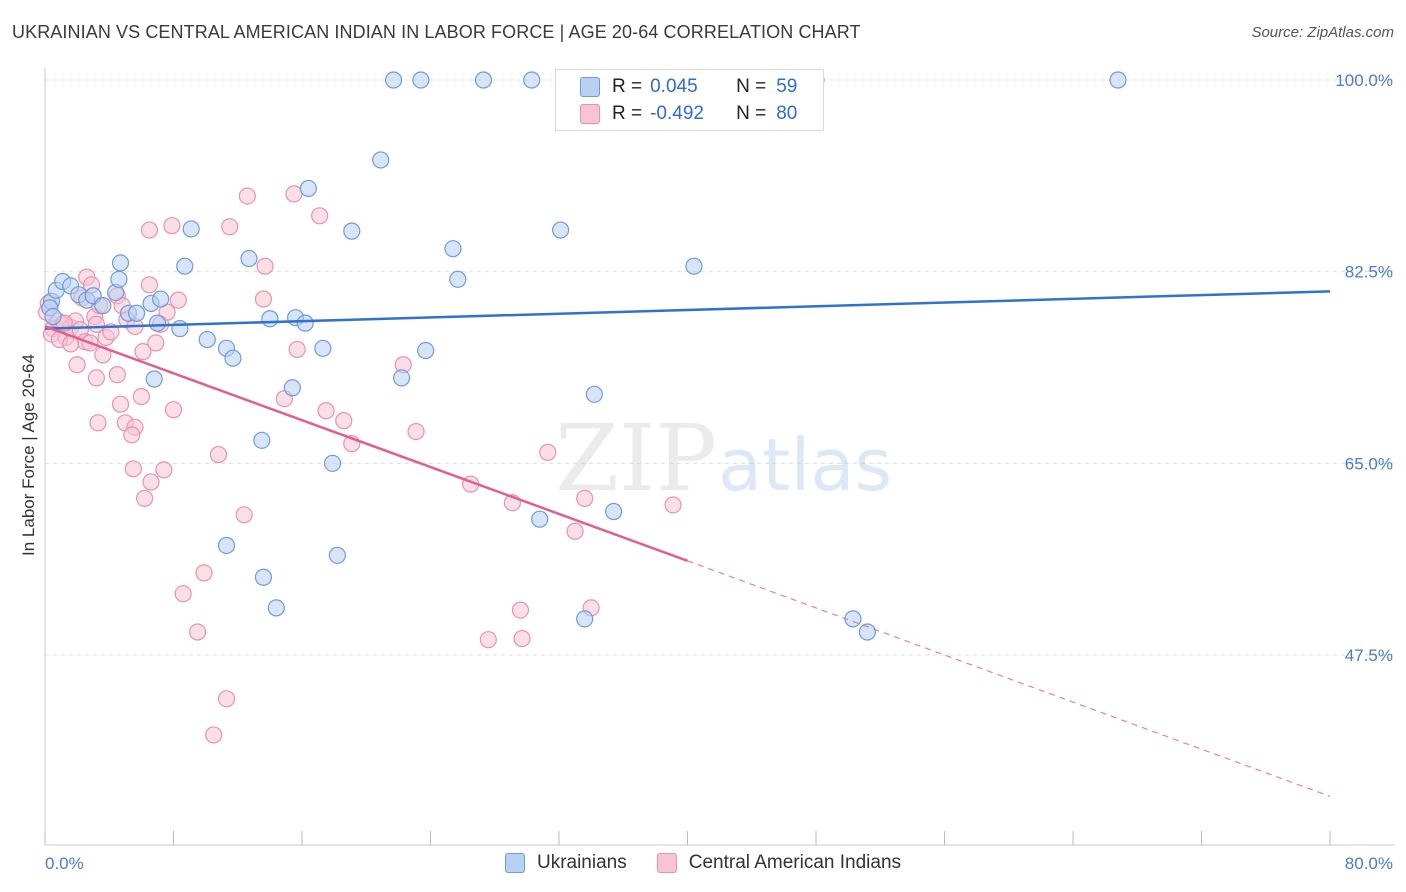  I want to click on y-tick-label: 100.0%, so click(1364, 80).